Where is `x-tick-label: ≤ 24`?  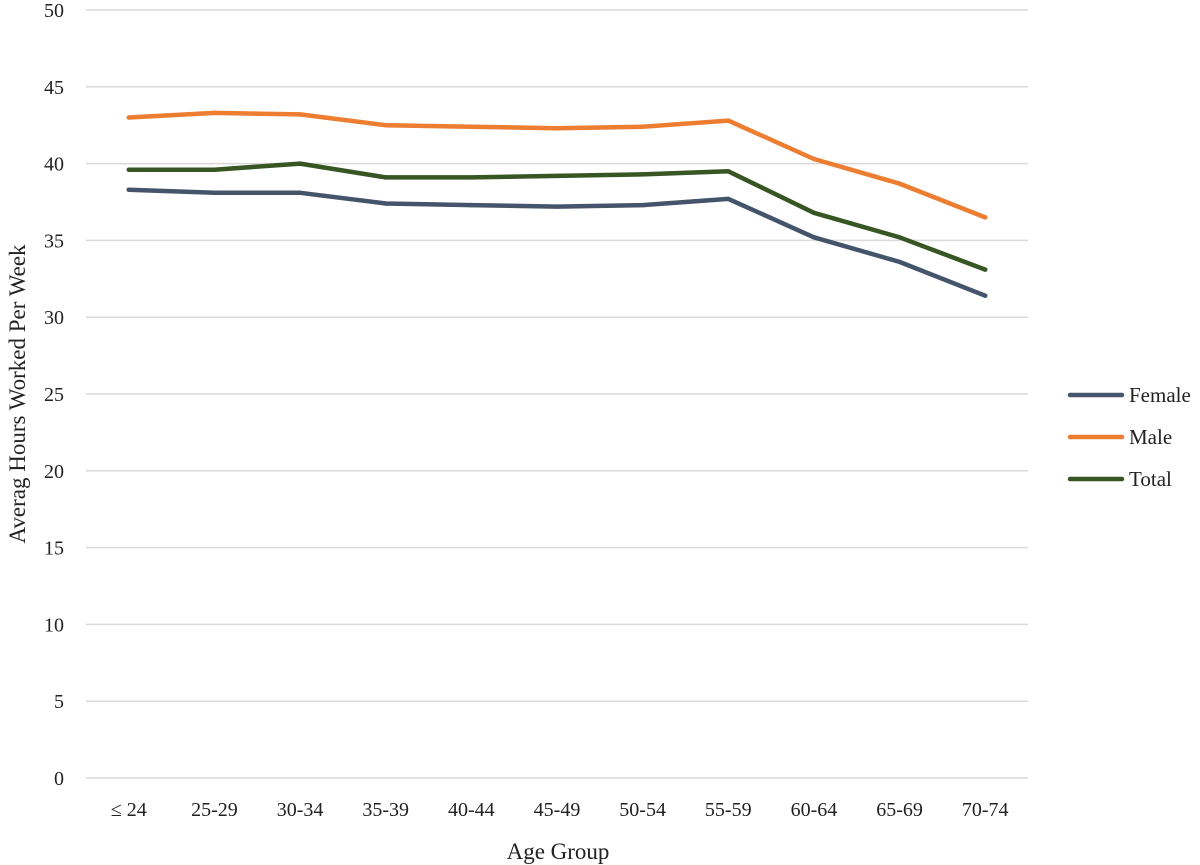 x-tick-label: ≤ 24 is located at coordinates (129, 810).